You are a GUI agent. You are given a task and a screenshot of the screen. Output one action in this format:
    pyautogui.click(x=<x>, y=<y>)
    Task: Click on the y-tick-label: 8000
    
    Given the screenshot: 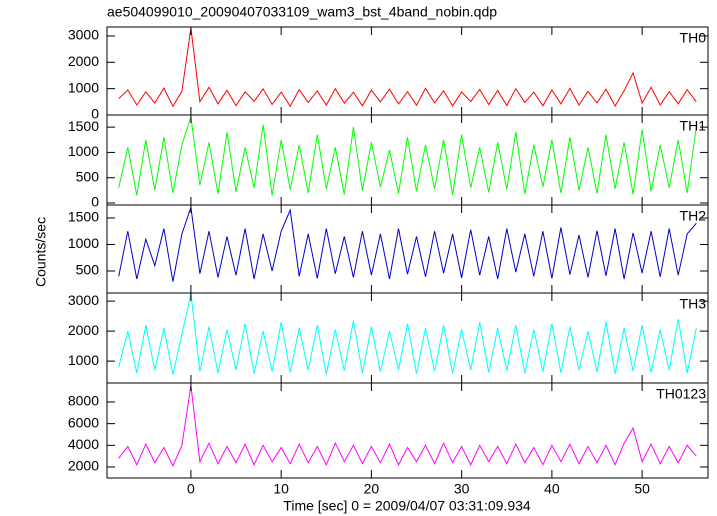 What is the action you would take?
    pyautogui.click(x=83, y=401)
    